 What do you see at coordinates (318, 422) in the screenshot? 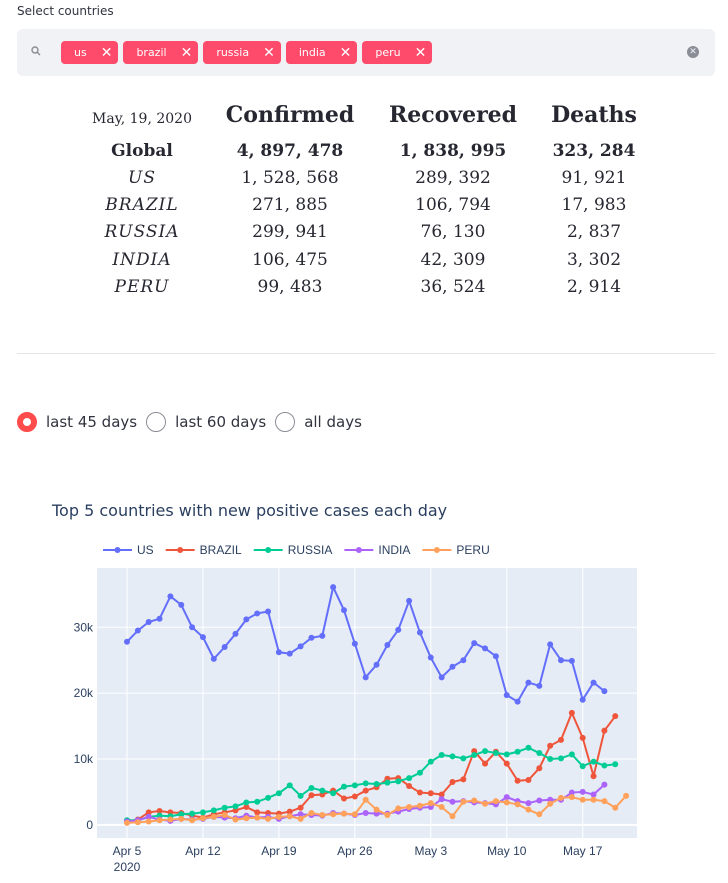
I see `radio-option: all days` at bounding box center [318, 422].